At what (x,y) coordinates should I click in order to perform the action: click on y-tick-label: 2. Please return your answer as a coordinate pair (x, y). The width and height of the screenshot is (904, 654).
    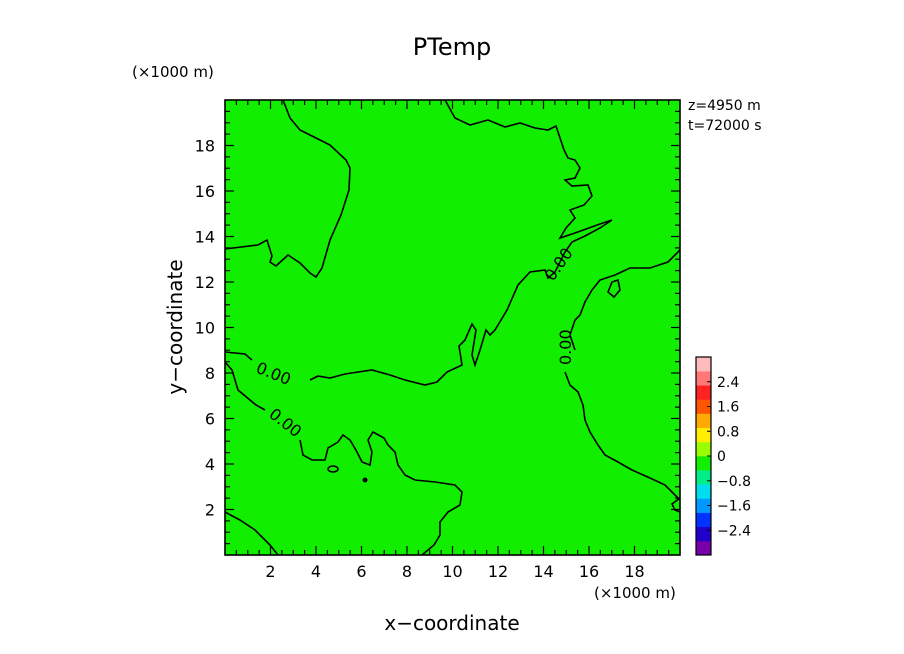
    Looking at the image, I should click on (210, 510).